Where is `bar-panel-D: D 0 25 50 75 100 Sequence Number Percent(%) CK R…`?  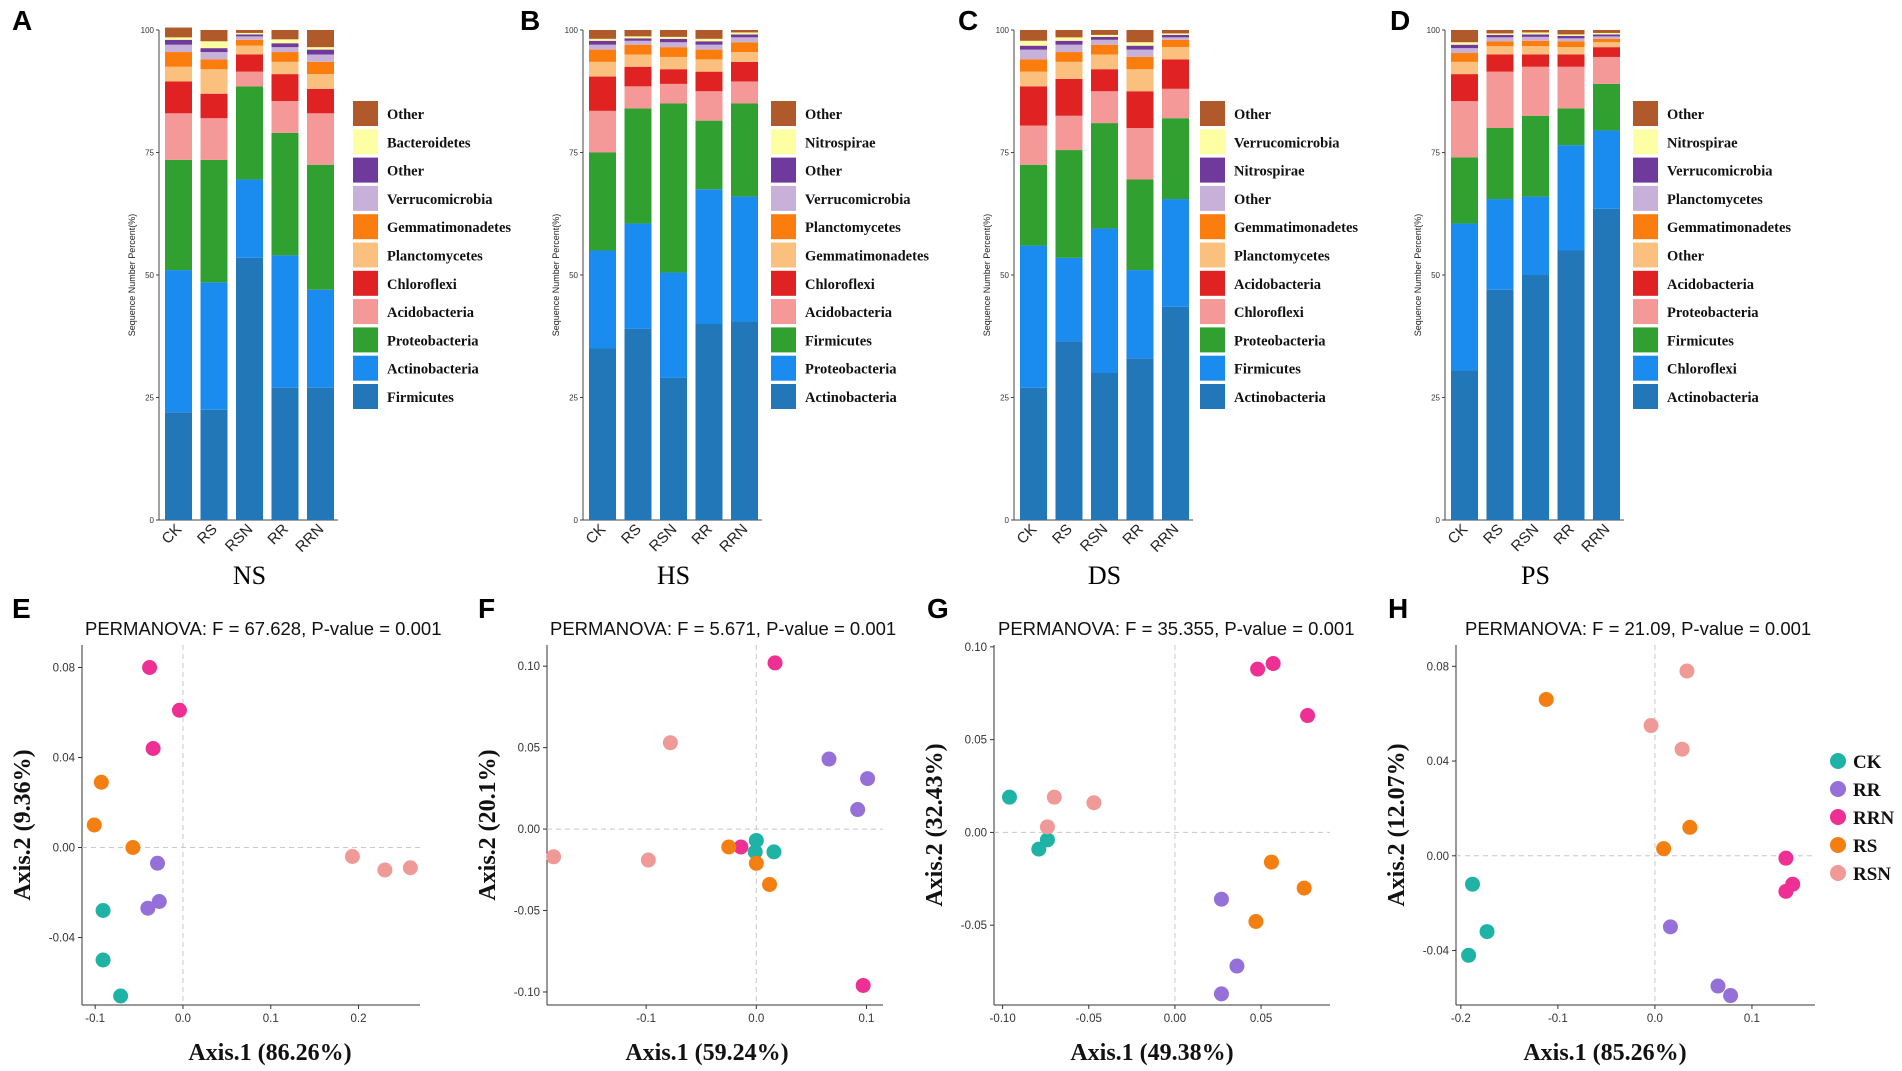 bar-panel-D: D 0 25 50 75 100 Sequence Number Percent(%) CK R… is located at coordinates (1590, 297).